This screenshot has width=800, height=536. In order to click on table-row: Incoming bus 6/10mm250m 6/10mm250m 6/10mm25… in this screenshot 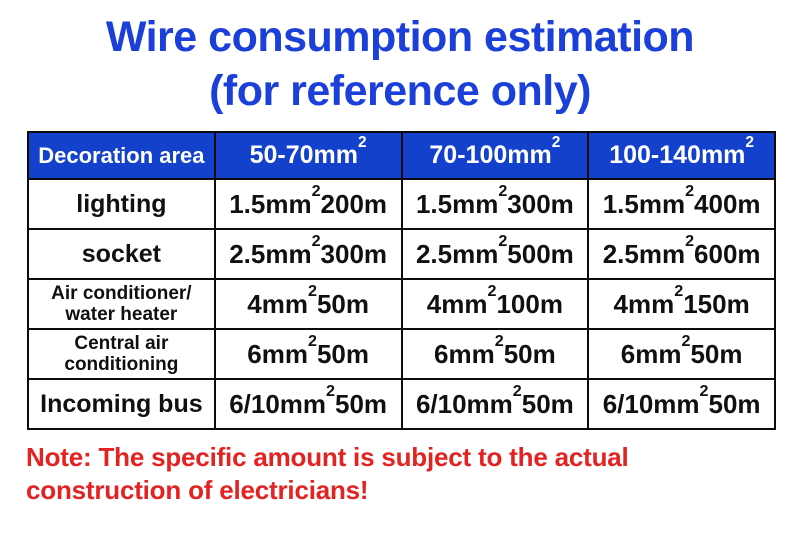, I will do `click(401, 404)`.